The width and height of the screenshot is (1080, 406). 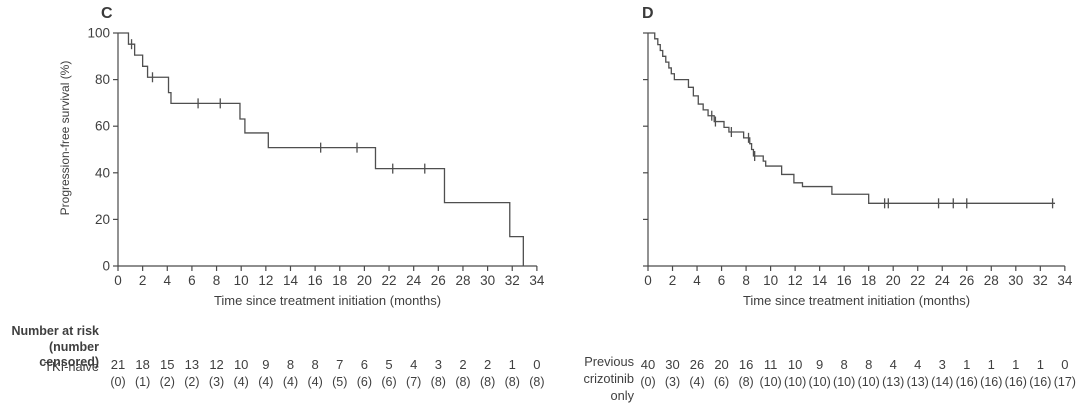 I want to click on x-tick-label: 34, so click(x=537, y=280).